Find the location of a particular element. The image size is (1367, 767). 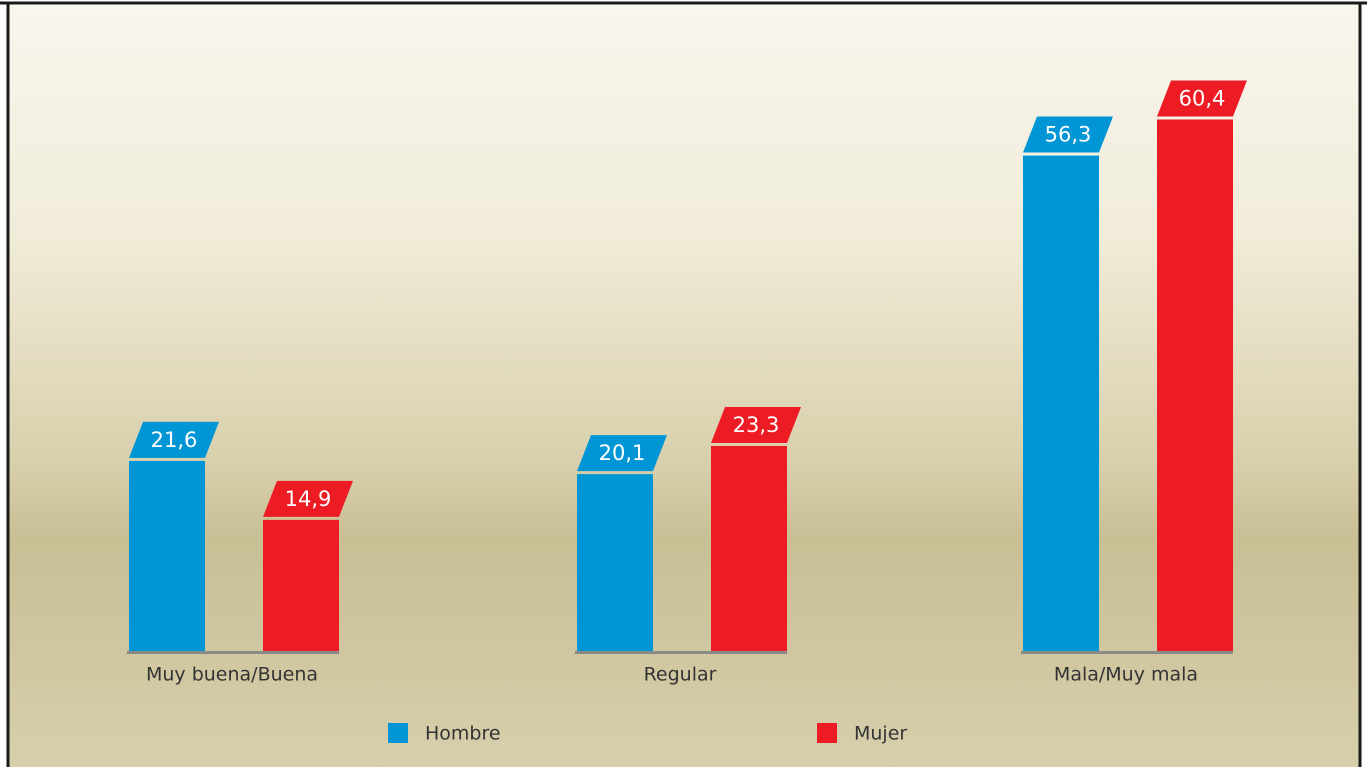

legend-label: Hombre is located at coordinates (463, 734).